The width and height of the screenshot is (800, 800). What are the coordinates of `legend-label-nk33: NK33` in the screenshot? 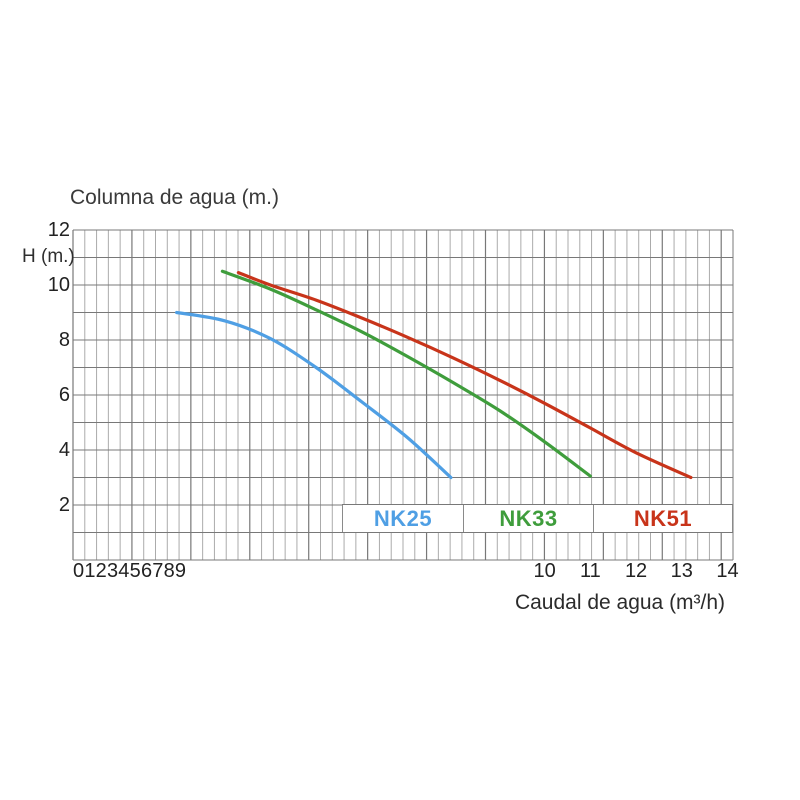 It's located at (528, 518).